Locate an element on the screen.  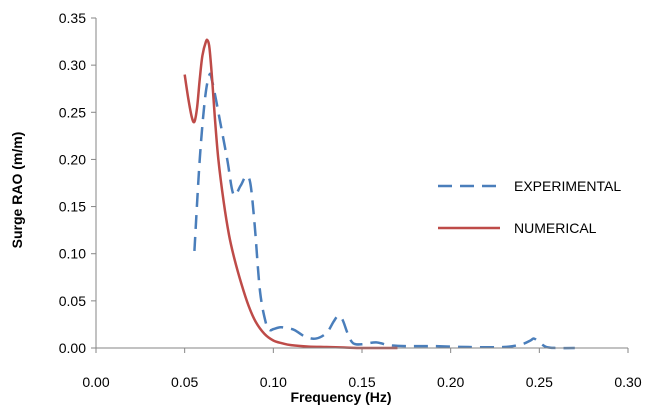
x-axis-title: Frequency (Hz) is located at coordinates (340, 397).